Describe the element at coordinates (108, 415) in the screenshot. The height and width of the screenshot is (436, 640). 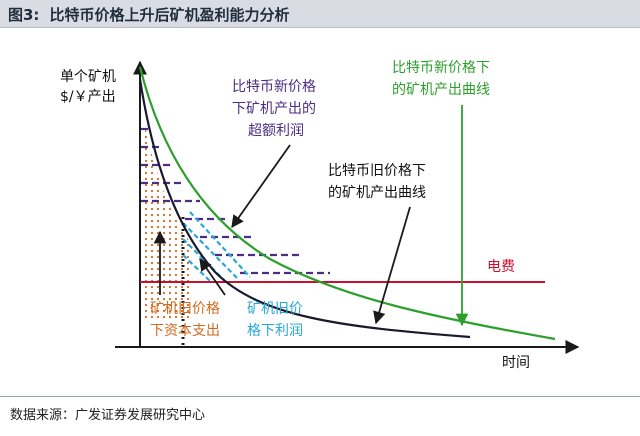
I see `source-note: 数据来源：广发证券发展研究中心` at that location.